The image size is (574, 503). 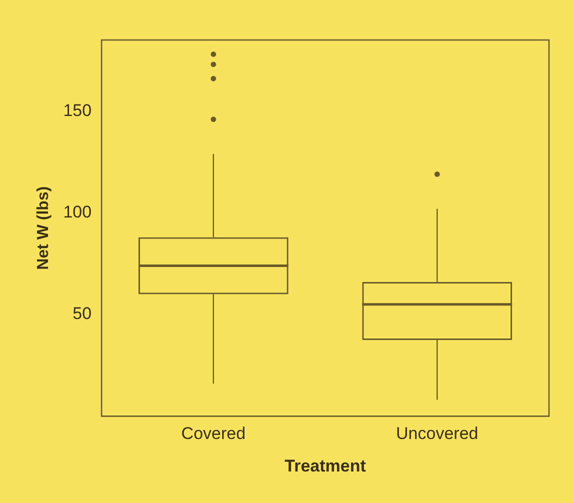 I want to click on y-axis-title: Net W (lbs), so click(x=43, y=228).